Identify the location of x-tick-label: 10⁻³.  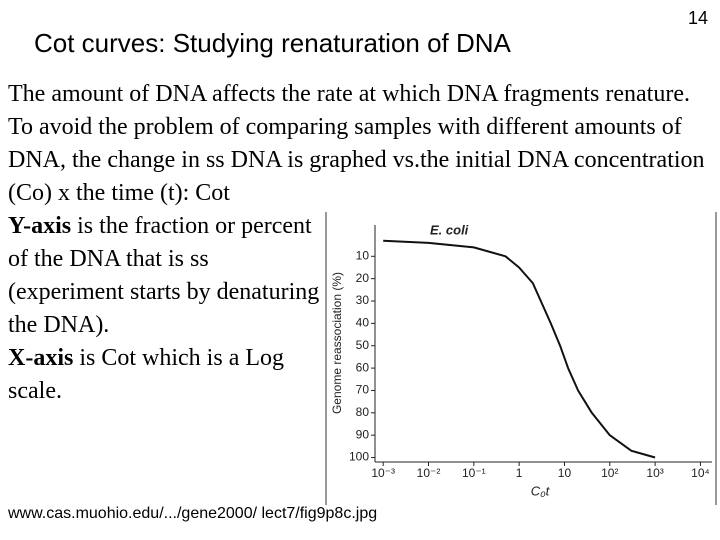
(383, 473).